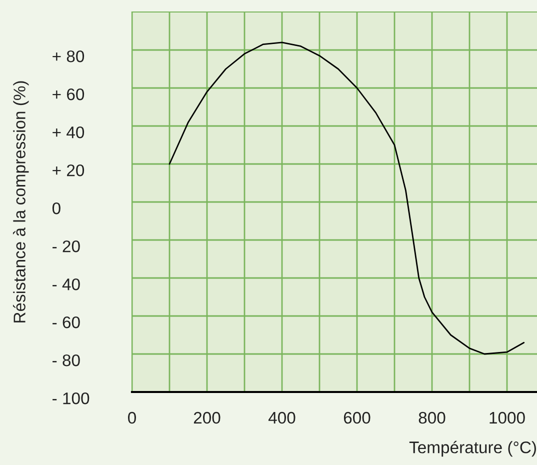 Image resolution: width=537 pixels, height=465 pixels. Describe the element at coordinates (68, 170) in the screenshot. I see `y-tick-label: + 20` at that location.